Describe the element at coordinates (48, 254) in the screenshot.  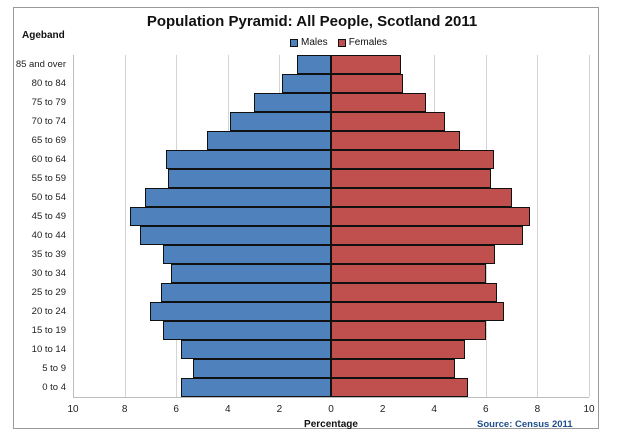
I see `category-label: 35 to 39` at that location.